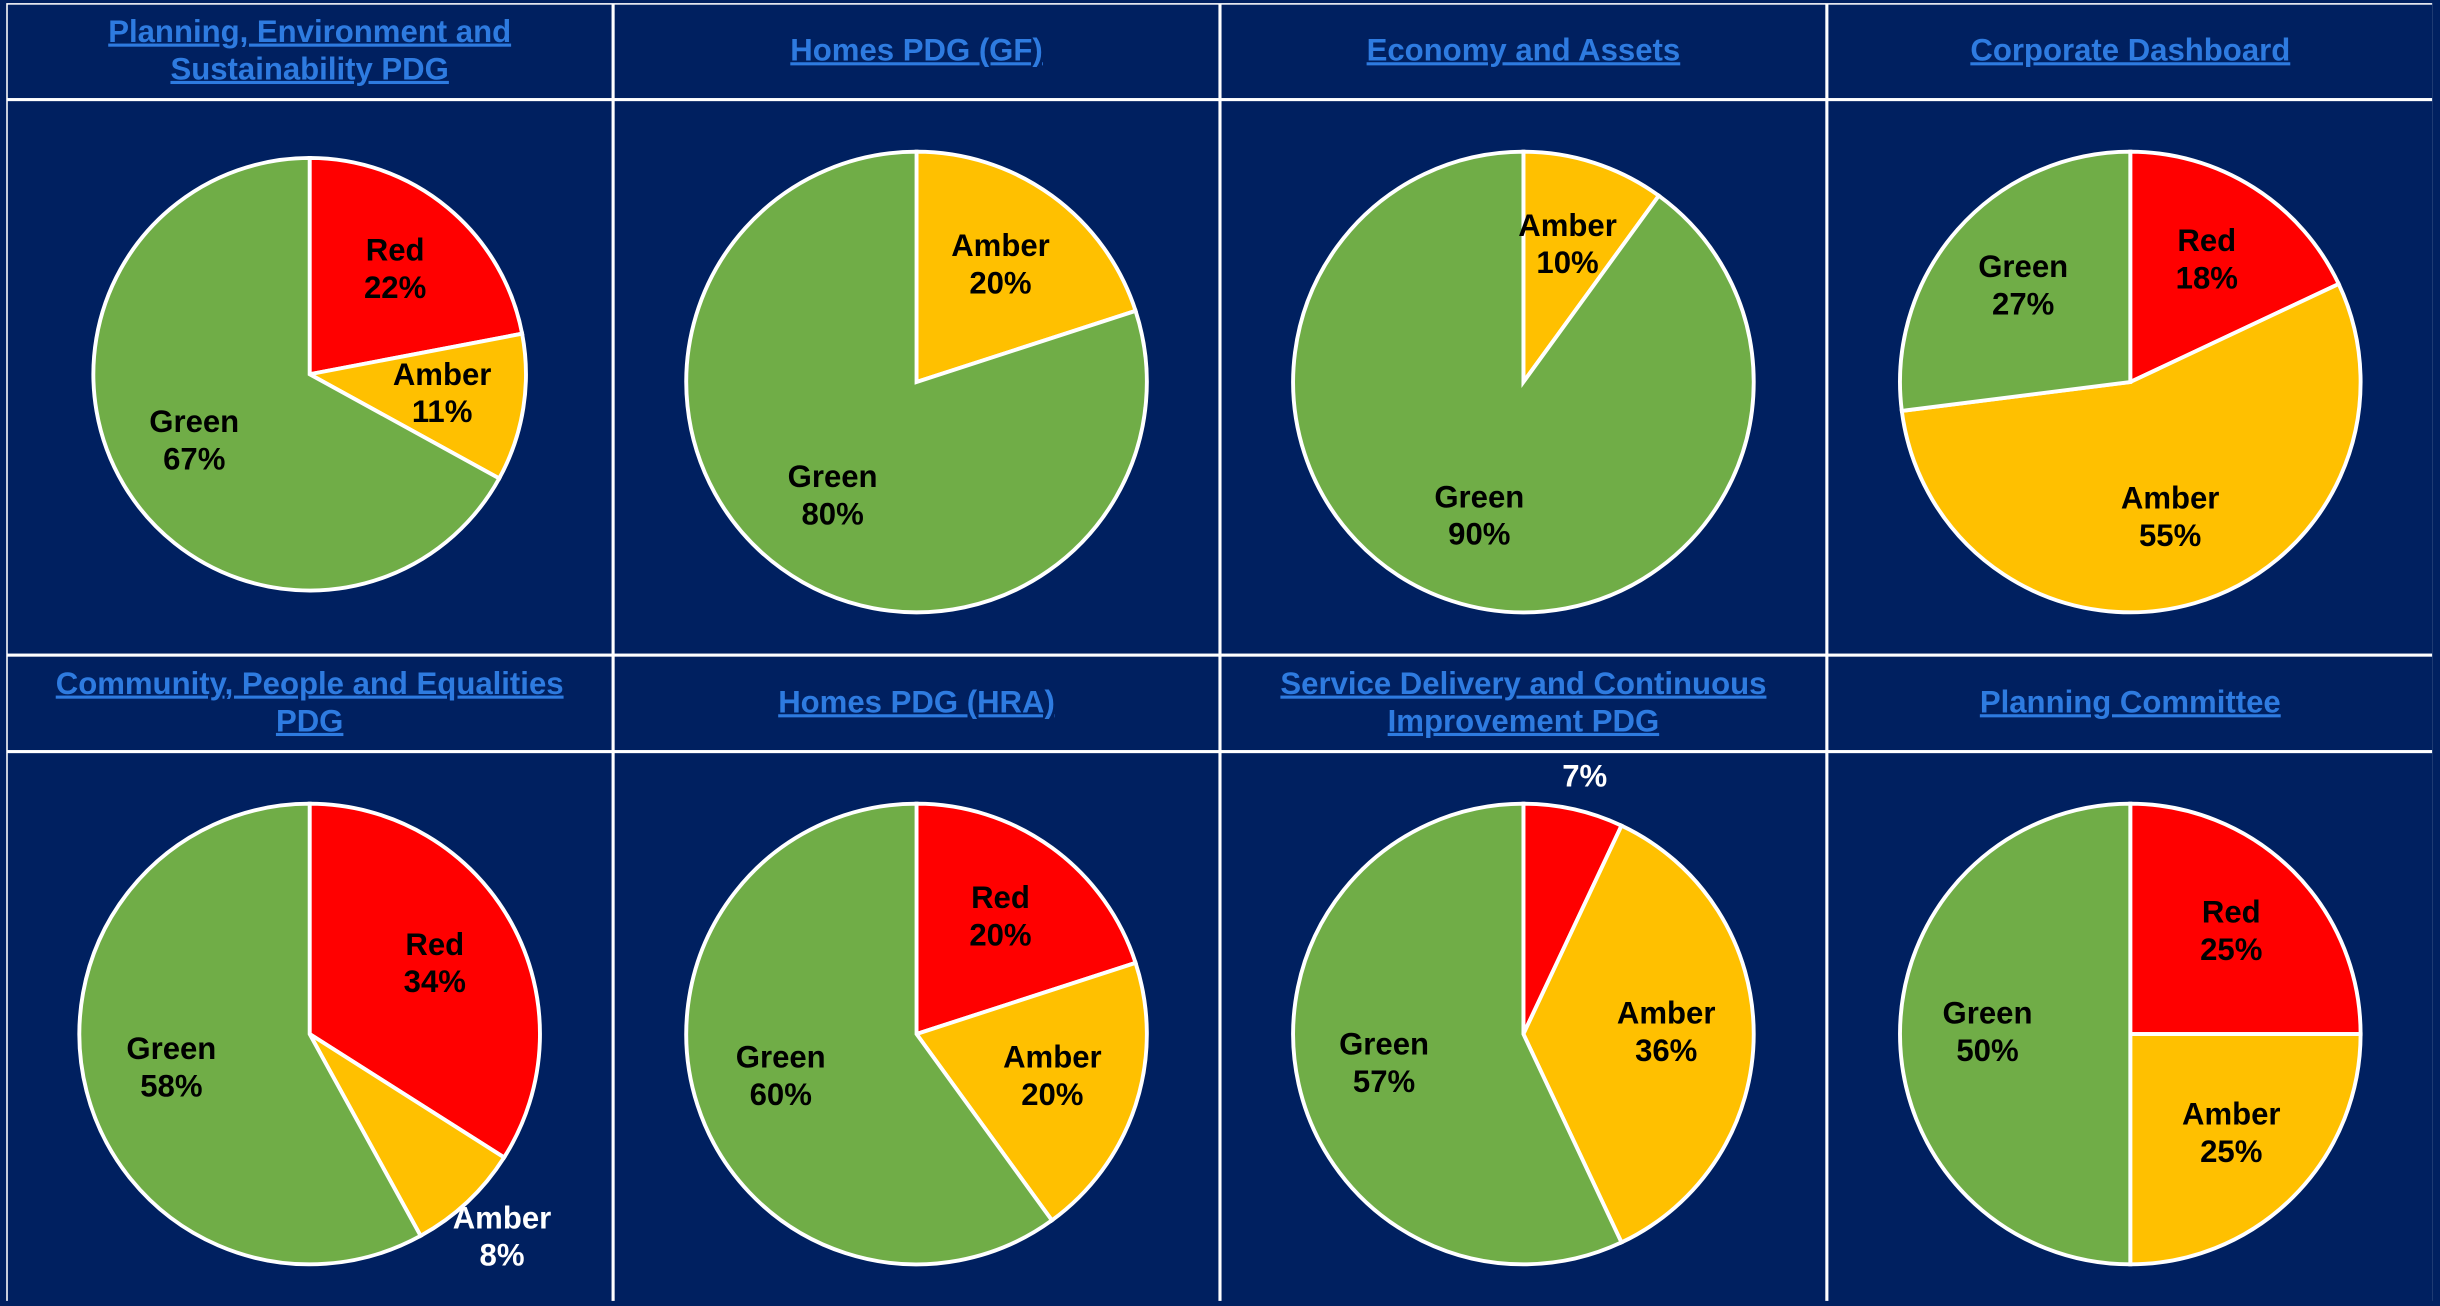  Describe the element at coordinates (1666, 1050) in the screenshot. I see `slice-label-value: 36%` at that location.